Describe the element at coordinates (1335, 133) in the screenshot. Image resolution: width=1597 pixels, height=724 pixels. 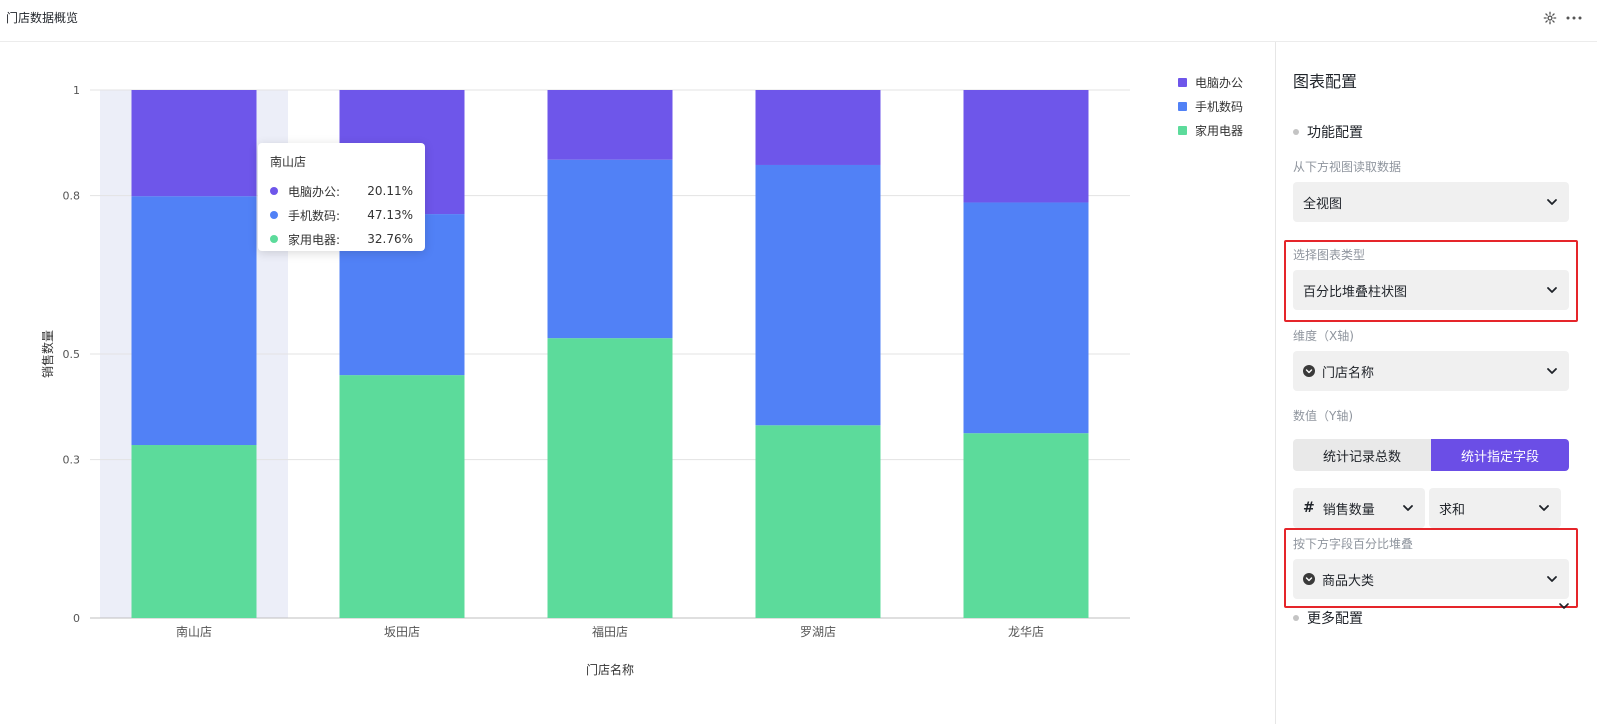
I see `section-label: 功能配置` at that location.